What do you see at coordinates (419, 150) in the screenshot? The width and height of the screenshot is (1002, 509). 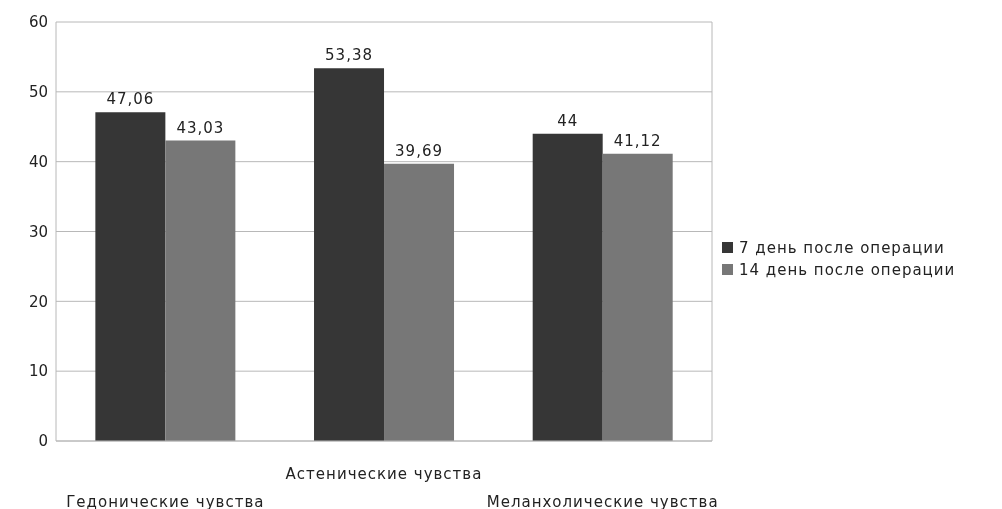 I see `data-label: 39,69` at bounding box center [419, 150].